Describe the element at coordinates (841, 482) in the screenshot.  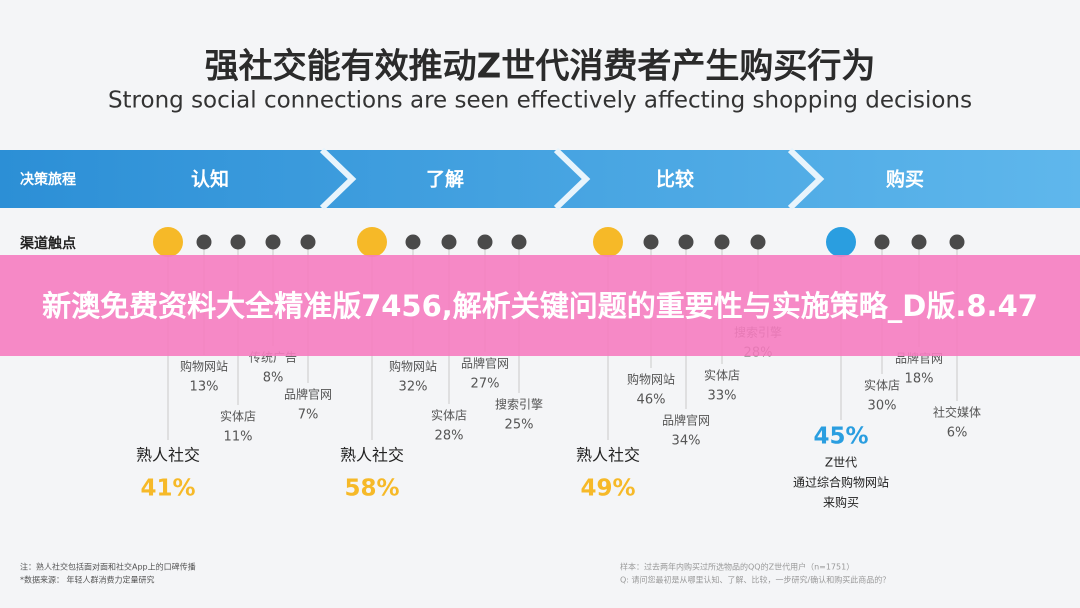
I see `main-note: 通过综合购物网站` at that location.